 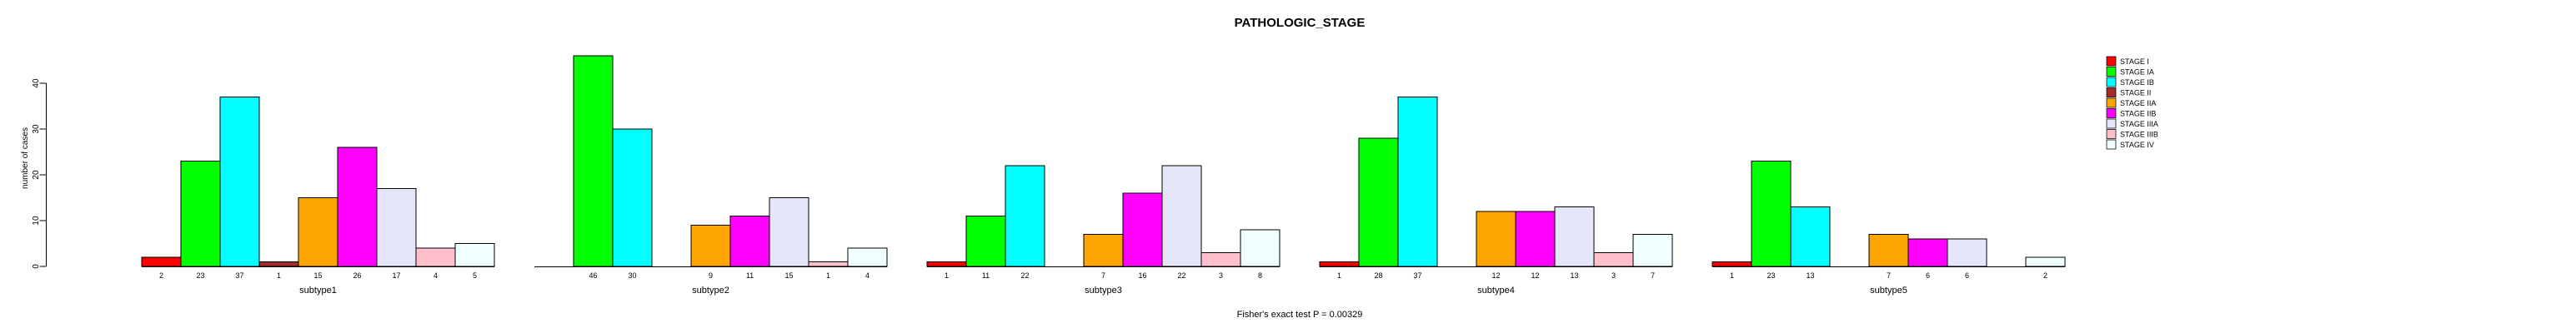 What do you see at coordinates (788, 275) in the screenshot?
I see `bar-value-label: 15` at bounding box center [788, 275].